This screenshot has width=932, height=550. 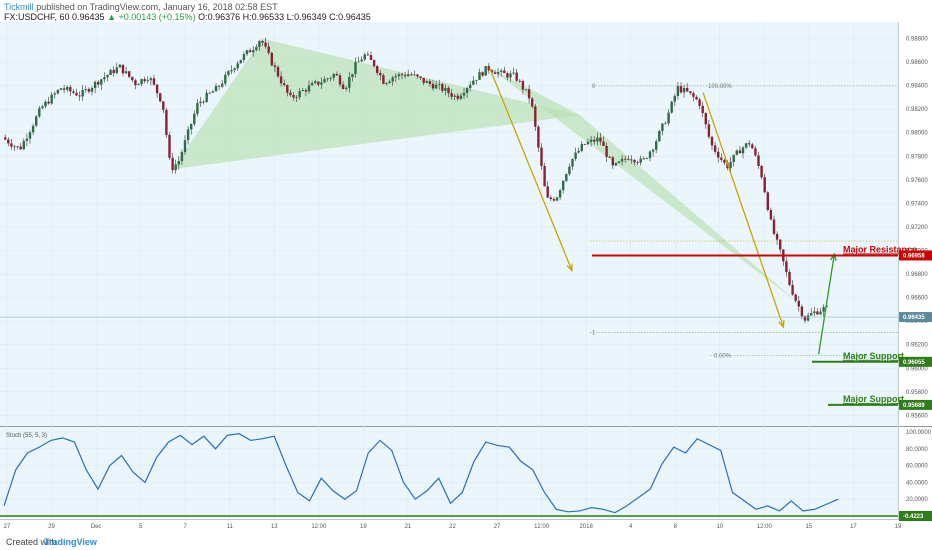 I want to click on price-tick-label: 0.97600, so click(x=917, y=181).